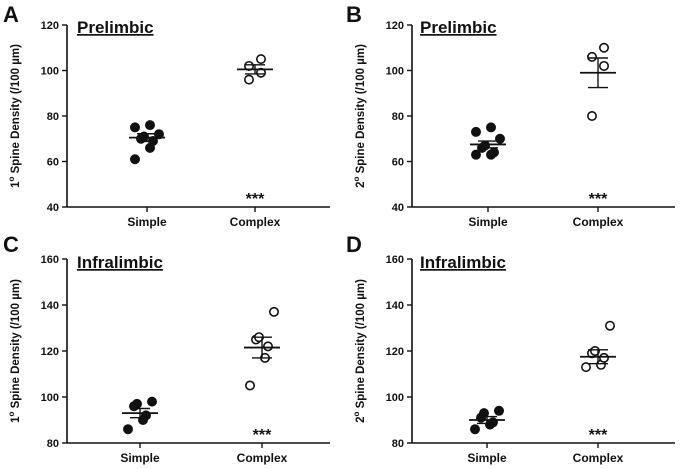 Image resolution: width=685 pixels, height=469 pixels. Describe the element at coordinates (354, 14) in the screenshot. I see `panel-letter: B` at that location.